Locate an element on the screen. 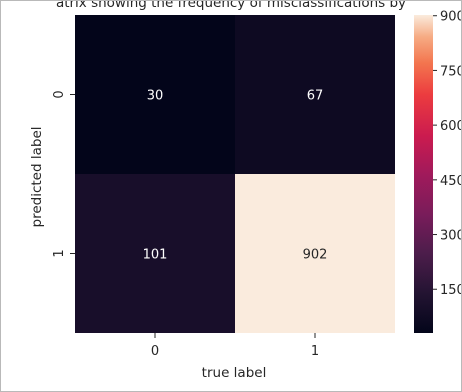 The width and height of the screenshot is (462, 392). colorbar-tick-label: 450 is located at coordinates (450, 181).